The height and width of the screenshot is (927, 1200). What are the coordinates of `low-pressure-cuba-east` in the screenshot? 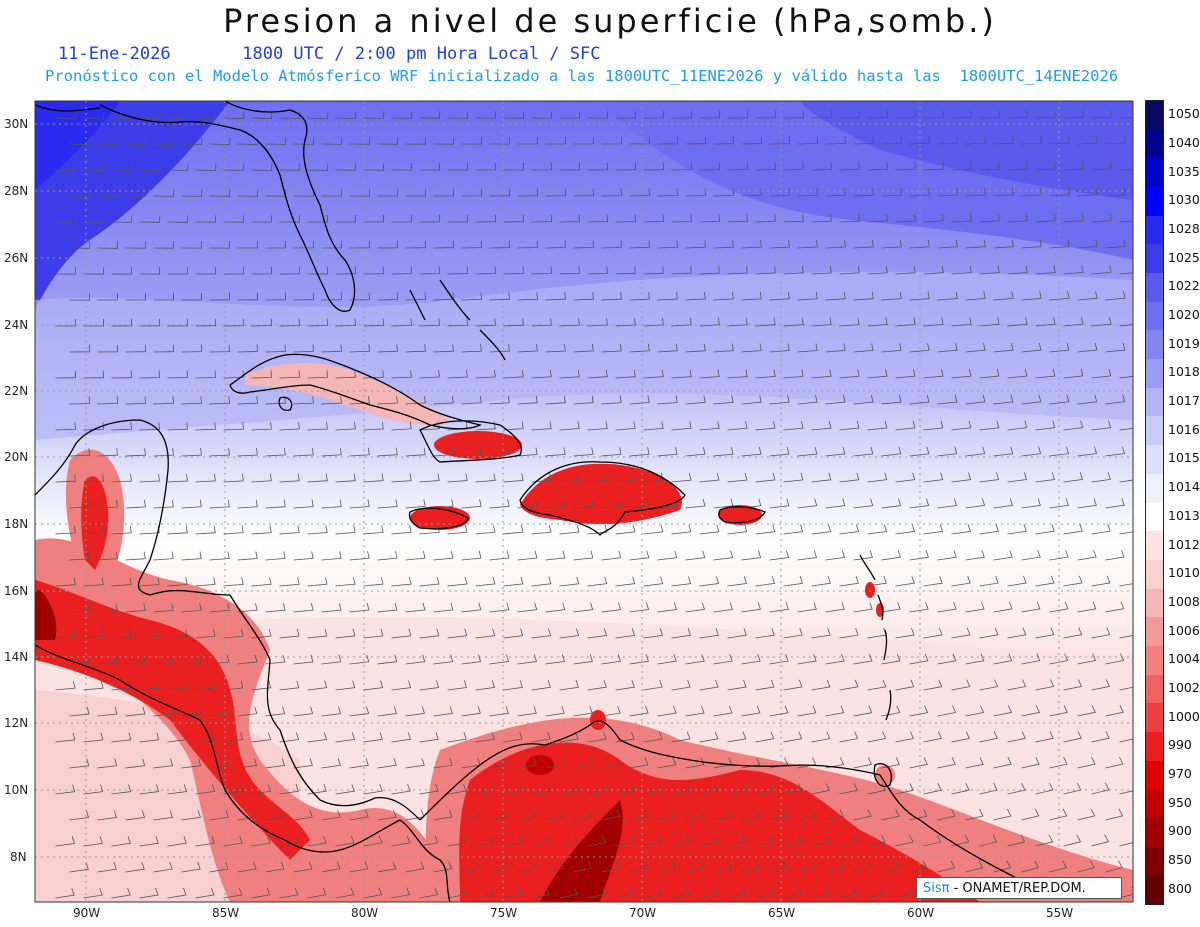 It's located at (478, 445).